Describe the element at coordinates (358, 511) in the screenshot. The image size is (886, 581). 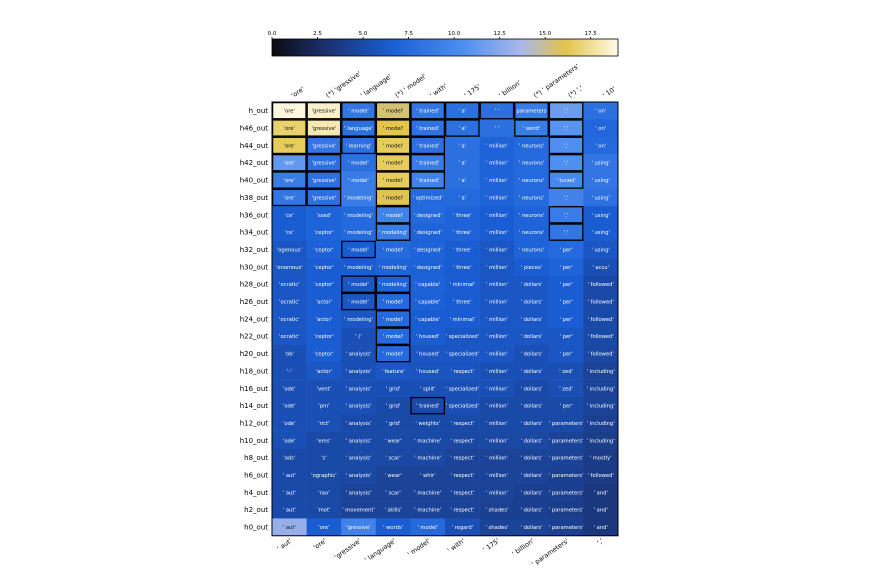
I see `heatmap-cell-label: ' movement'` at that location.